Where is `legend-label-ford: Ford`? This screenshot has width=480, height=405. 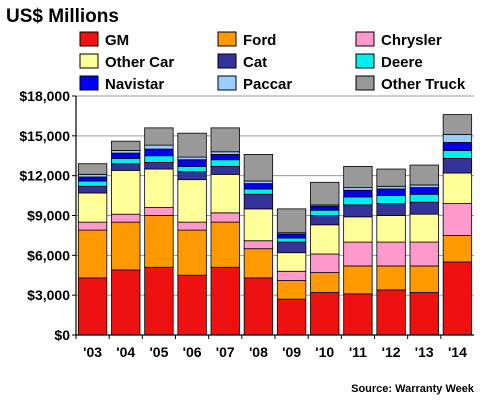 legend-label-ford: Ford is located at coordinates (259, 40).